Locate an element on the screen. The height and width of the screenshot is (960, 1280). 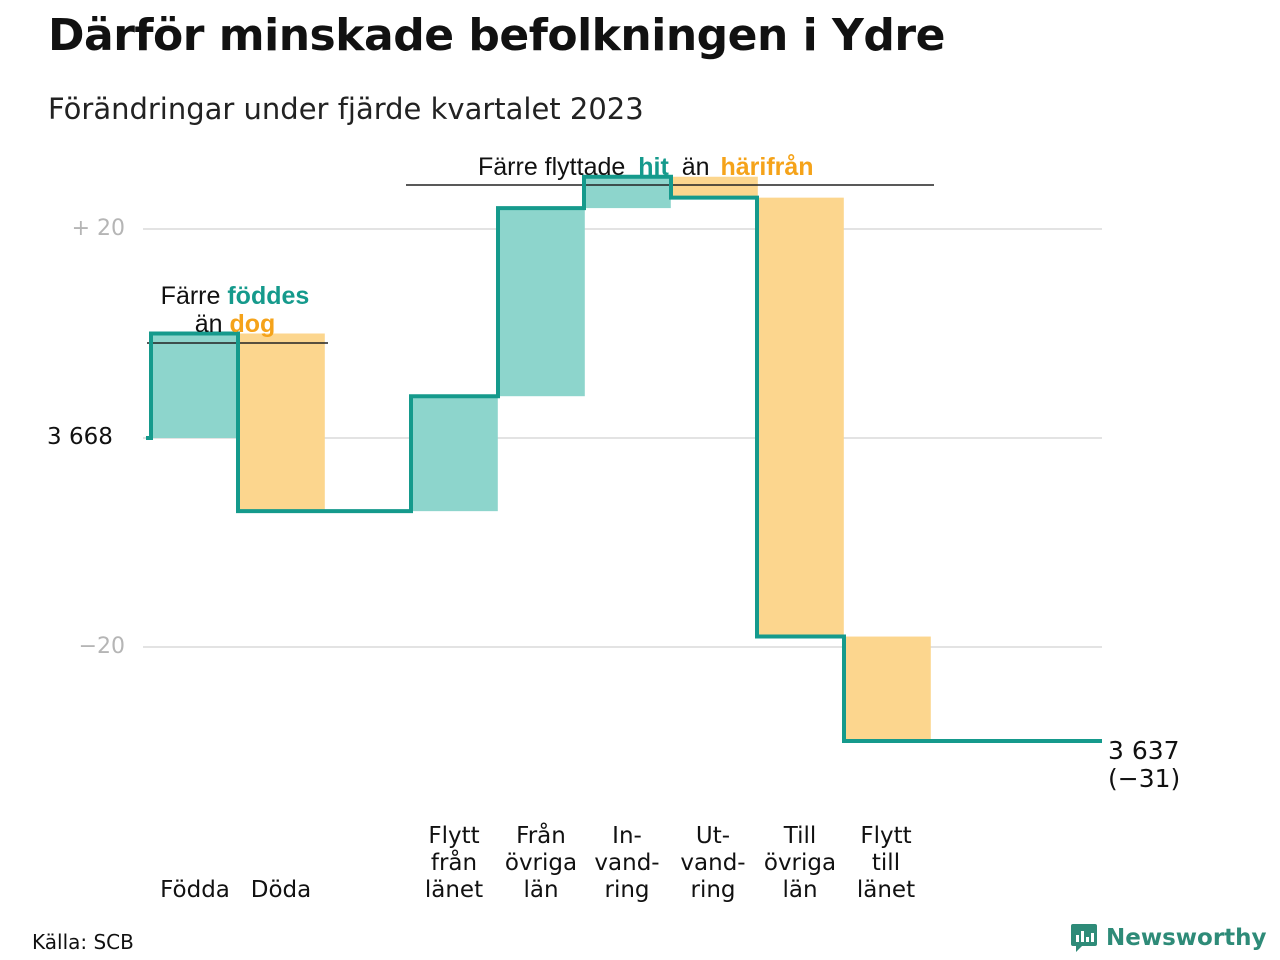
births-word-fodda: föddes is located at coordinates (268, 296).